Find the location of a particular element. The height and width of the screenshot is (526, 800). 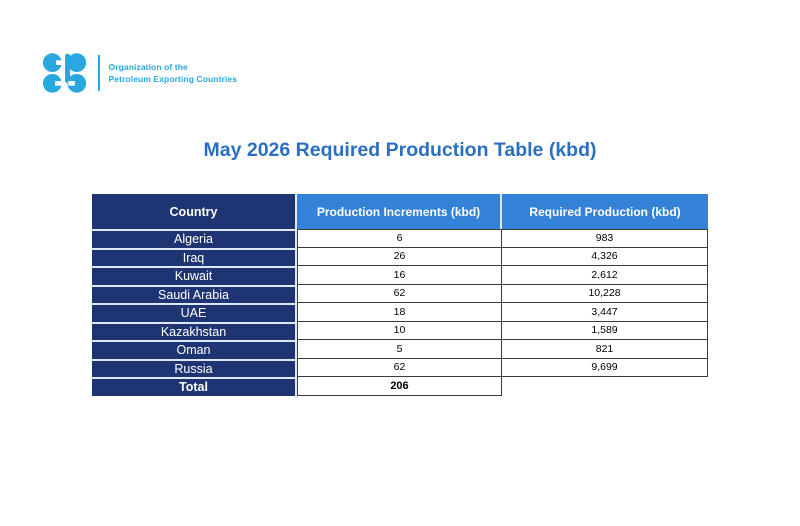

increments-cell: 6 is located at coordinates (399, 238).